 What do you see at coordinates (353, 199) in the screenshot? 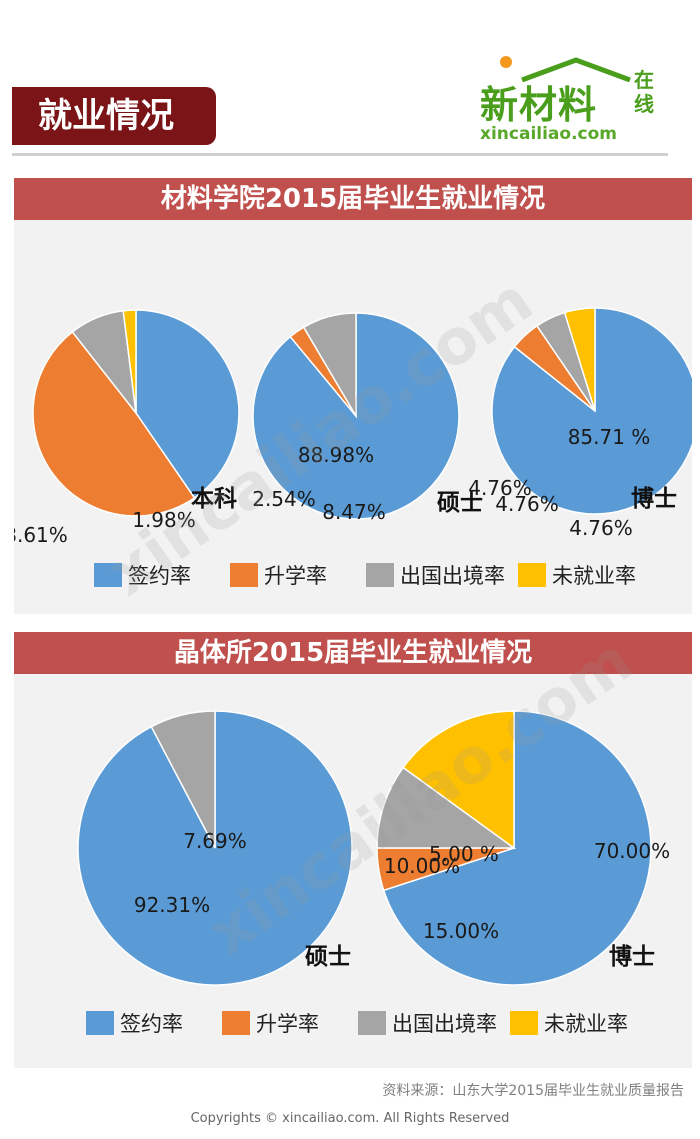
I see `chart-title: 材料学院2015届毕业生就业情况` at bounding box center [353, 199].